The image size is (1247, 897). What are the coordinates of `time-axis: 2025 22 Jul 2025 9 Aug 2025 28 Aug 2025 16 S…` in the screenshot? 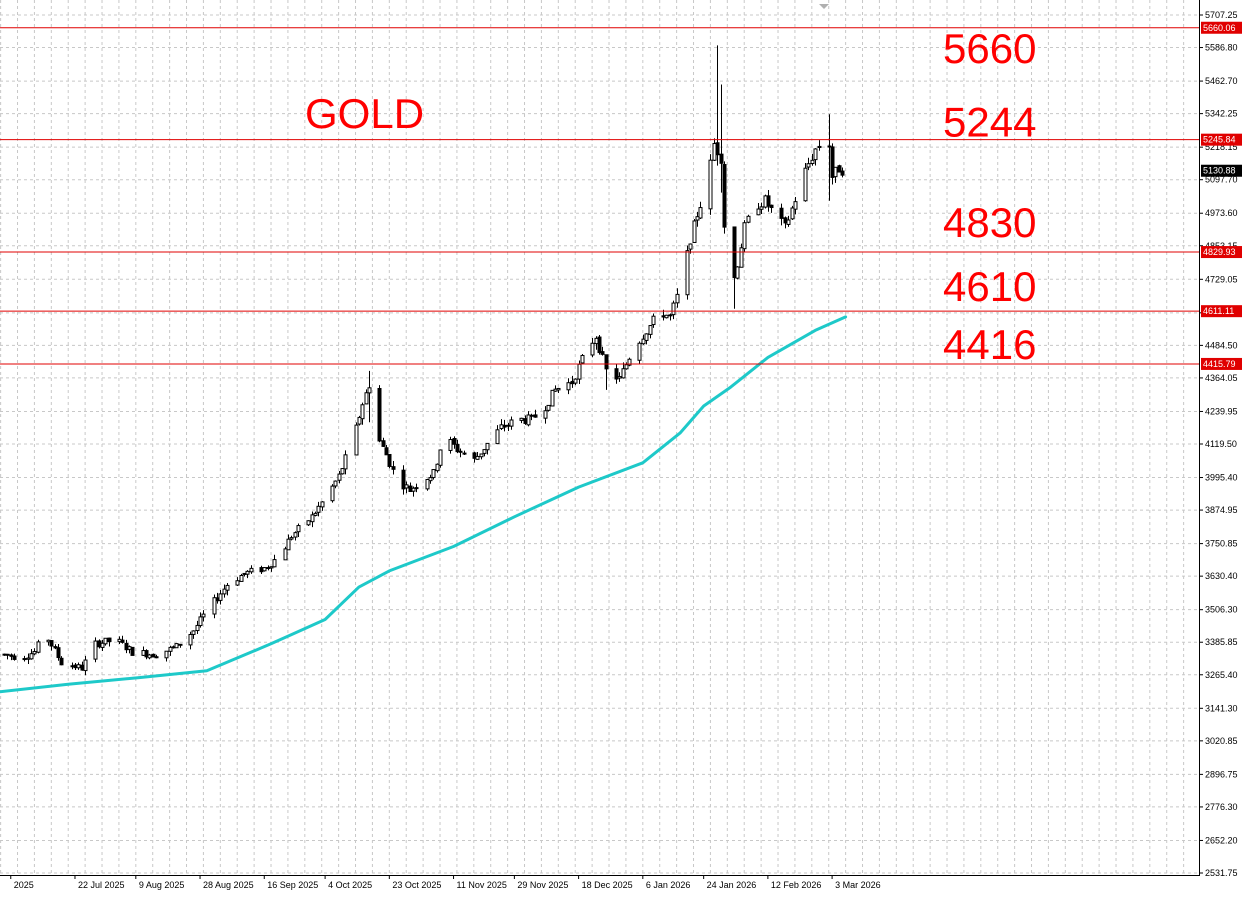 It's located at (445, 882).